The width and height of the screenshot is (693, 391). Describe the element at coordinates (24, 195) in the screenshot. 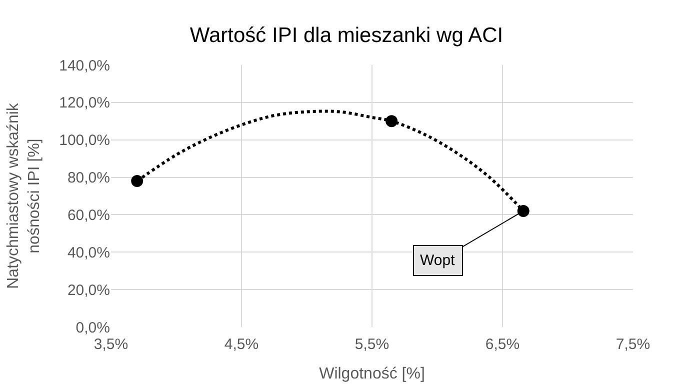

I see `y-axis-title: Natychmiastowy wskaźnik nośności IPI [%]` at that location.